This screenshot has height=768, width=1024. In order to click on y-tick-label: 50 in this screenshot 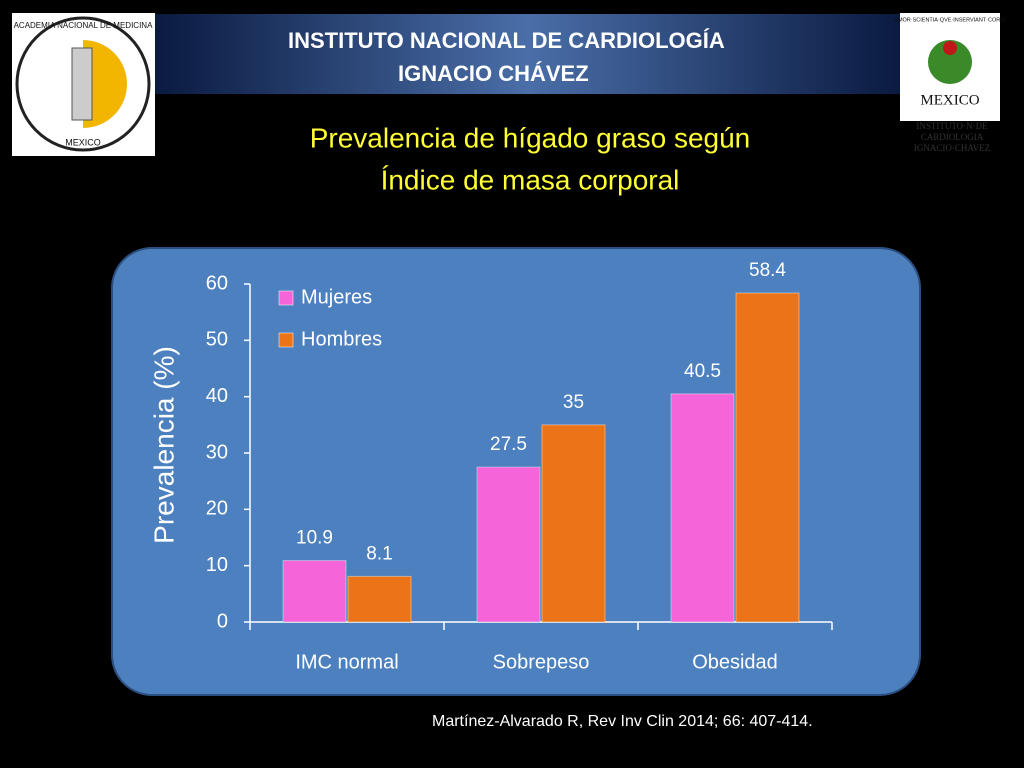, I will do `click(217, 340)`.